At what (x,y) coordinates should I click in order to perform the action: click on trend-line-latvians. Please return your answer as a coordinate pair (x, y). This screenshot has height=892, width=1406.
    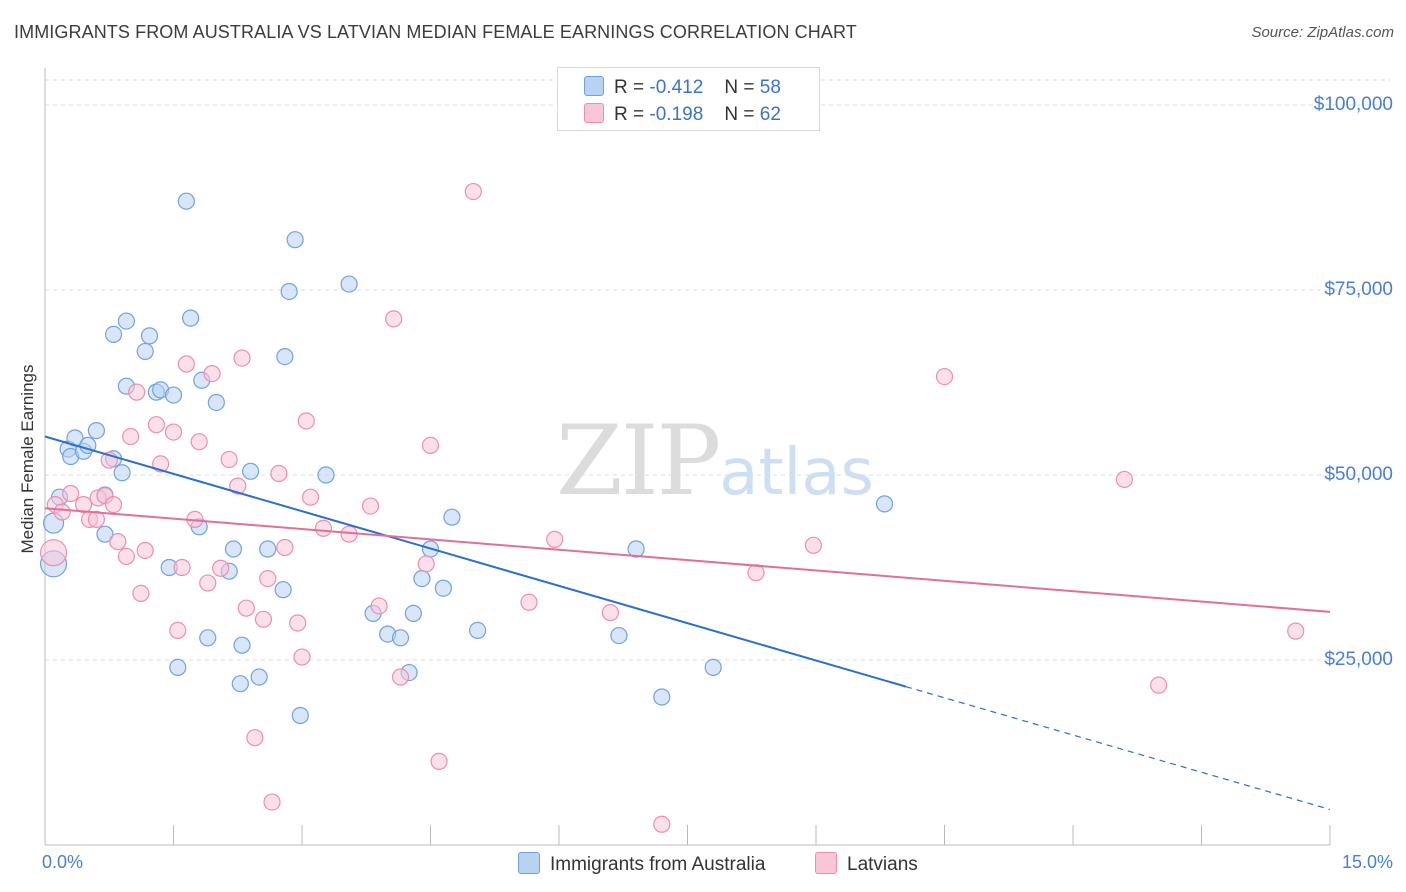
    Looking at the image, I should click on (687, 560).